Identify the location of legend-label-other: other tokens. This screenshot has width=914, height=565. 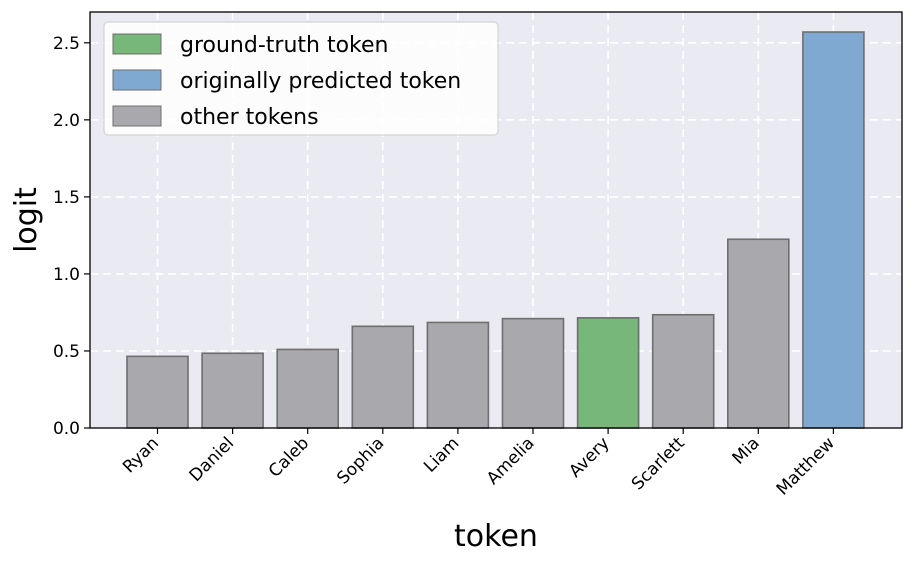
(249, 117).